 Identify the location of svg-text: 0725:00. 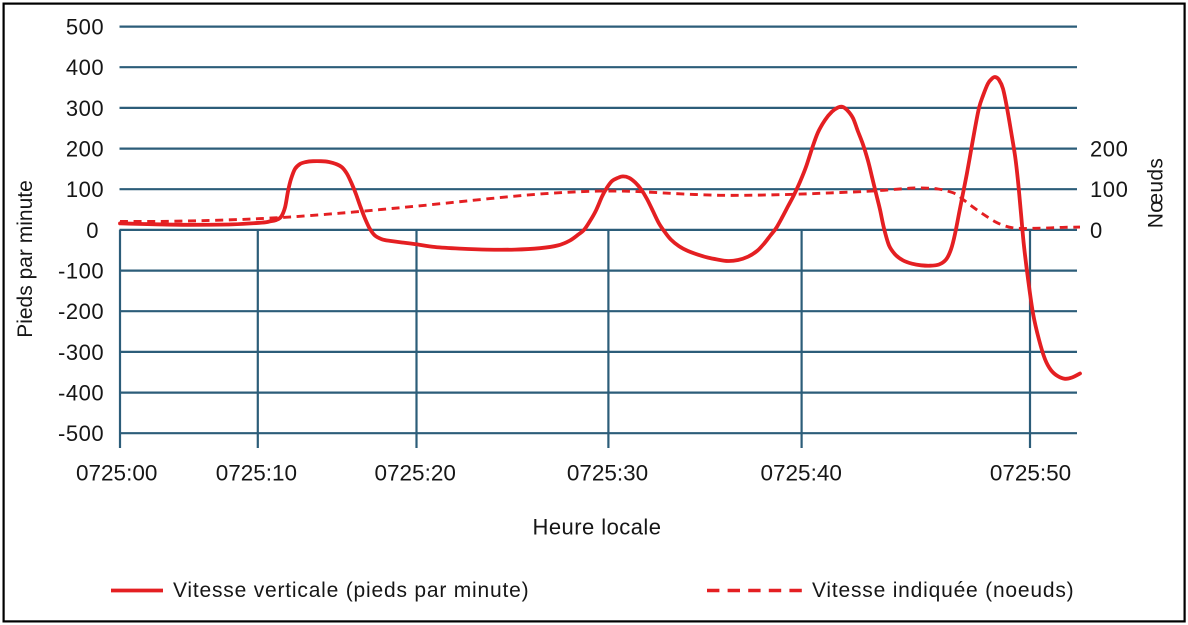
(116, 473).